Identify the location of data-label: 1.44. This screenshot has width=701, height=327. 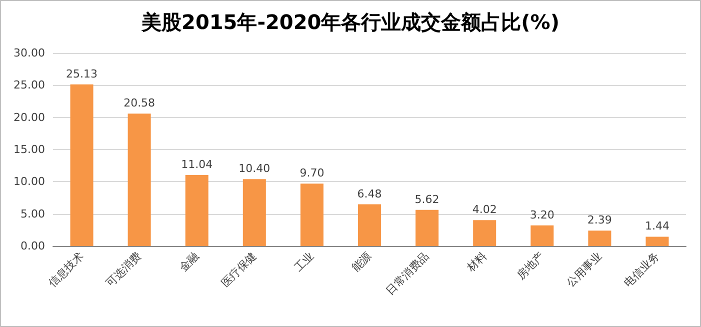
(657, 226).